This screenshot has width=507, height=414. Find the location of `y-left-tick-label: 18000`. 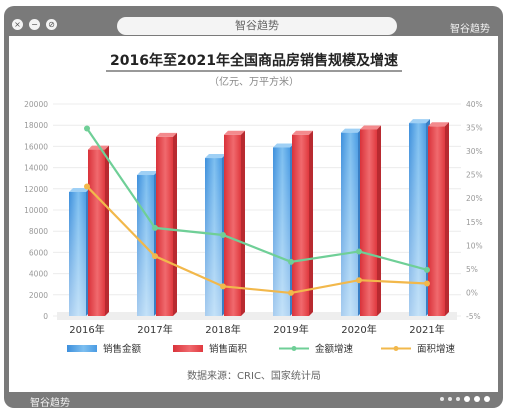

y-left-tick-label: 18000 is located at coordinates (36, 125).